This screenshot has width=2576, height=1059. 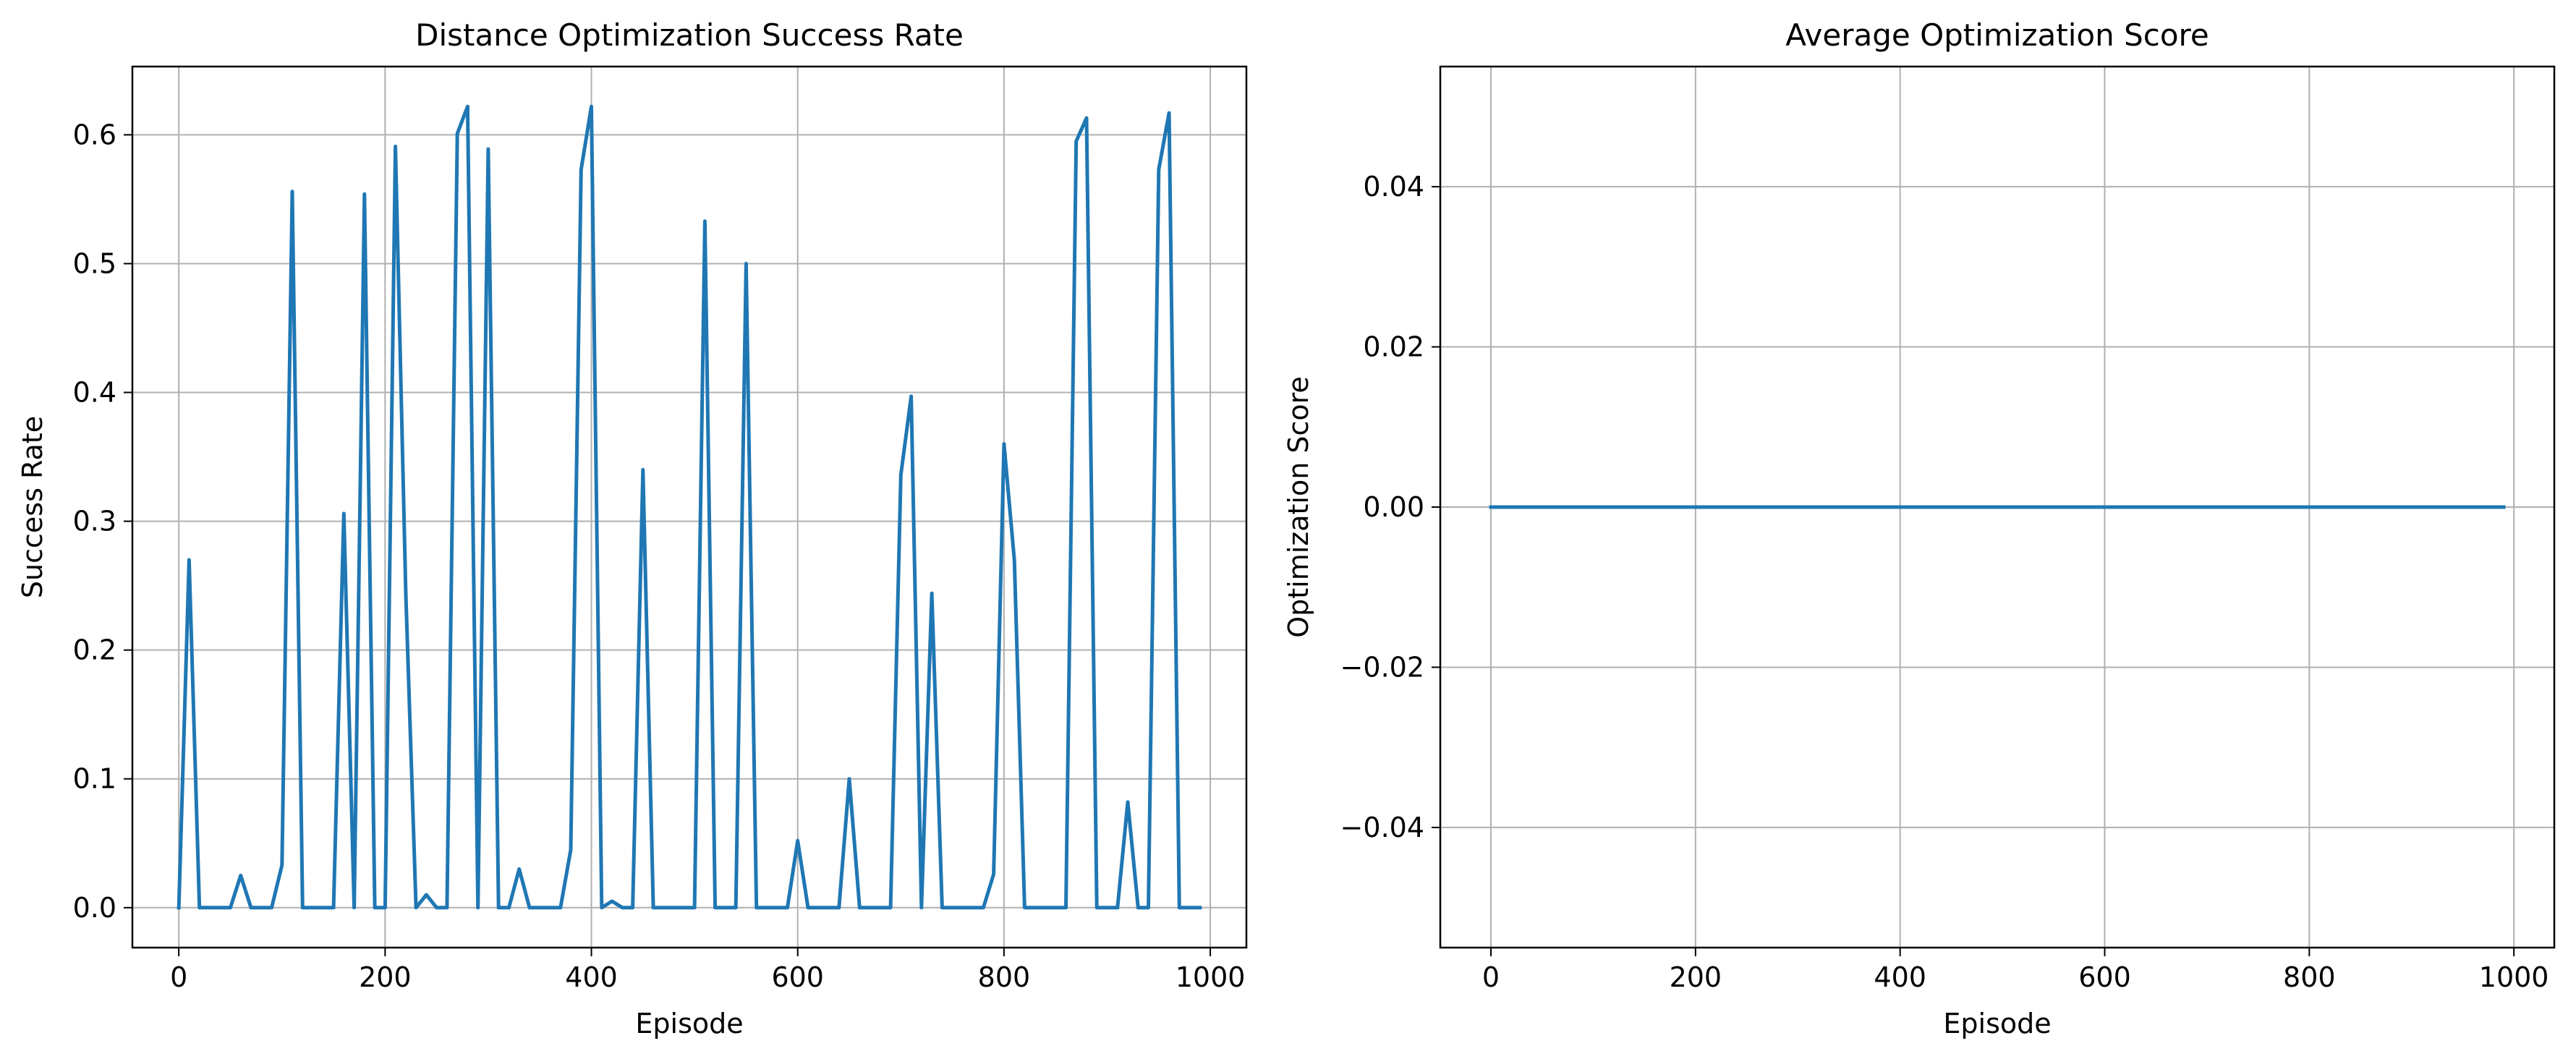 What do you see at coordinates (94, 263) in the screenshot?
I see `y-tick-label: 0.5` at bounding box center [94, 263].